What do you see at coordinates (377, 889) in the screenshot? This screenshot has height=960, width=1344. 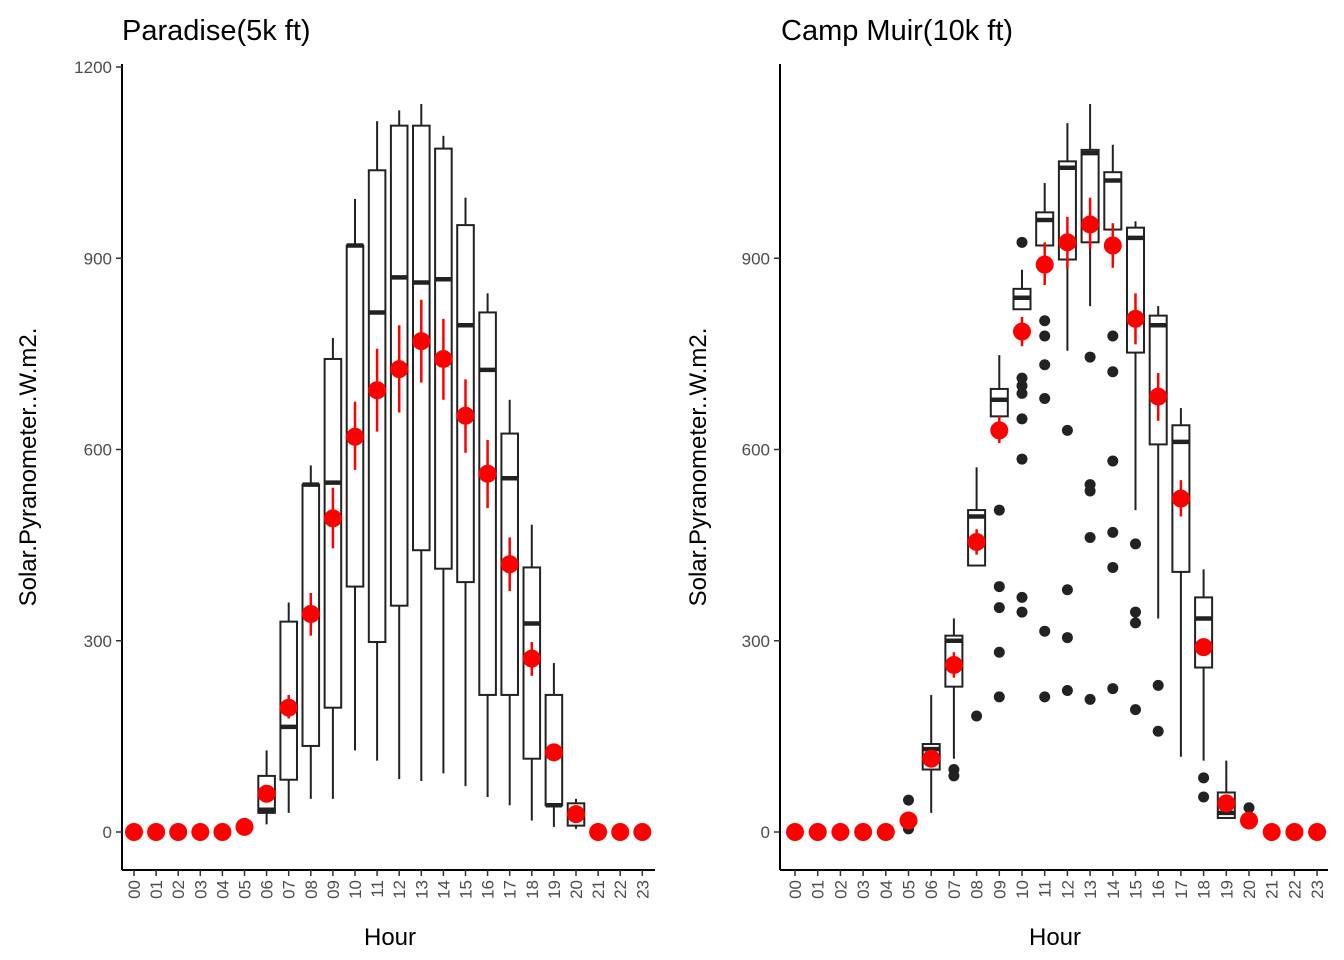 I see `paradise-x-tick-label: 11` at bounding box center [377, 889].